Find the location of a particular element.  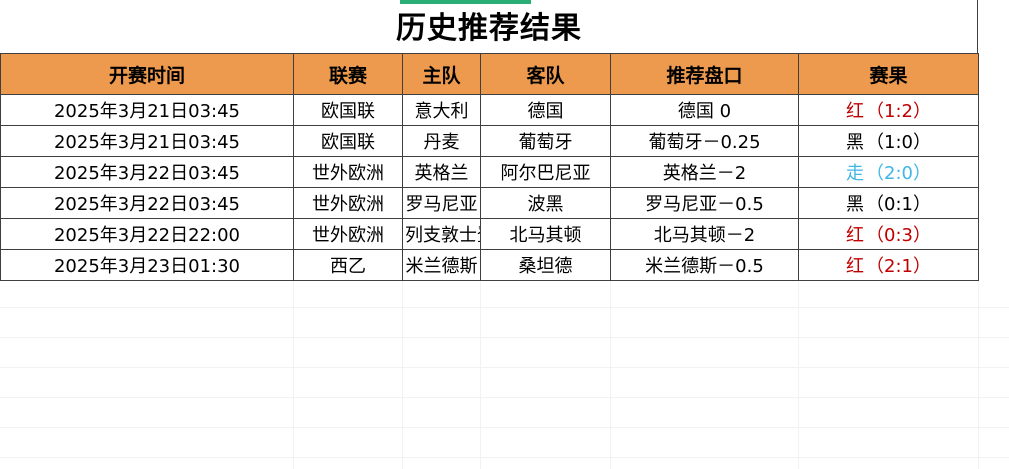

cell-away: 葡萄牙 is located at coordinates (545, 141).